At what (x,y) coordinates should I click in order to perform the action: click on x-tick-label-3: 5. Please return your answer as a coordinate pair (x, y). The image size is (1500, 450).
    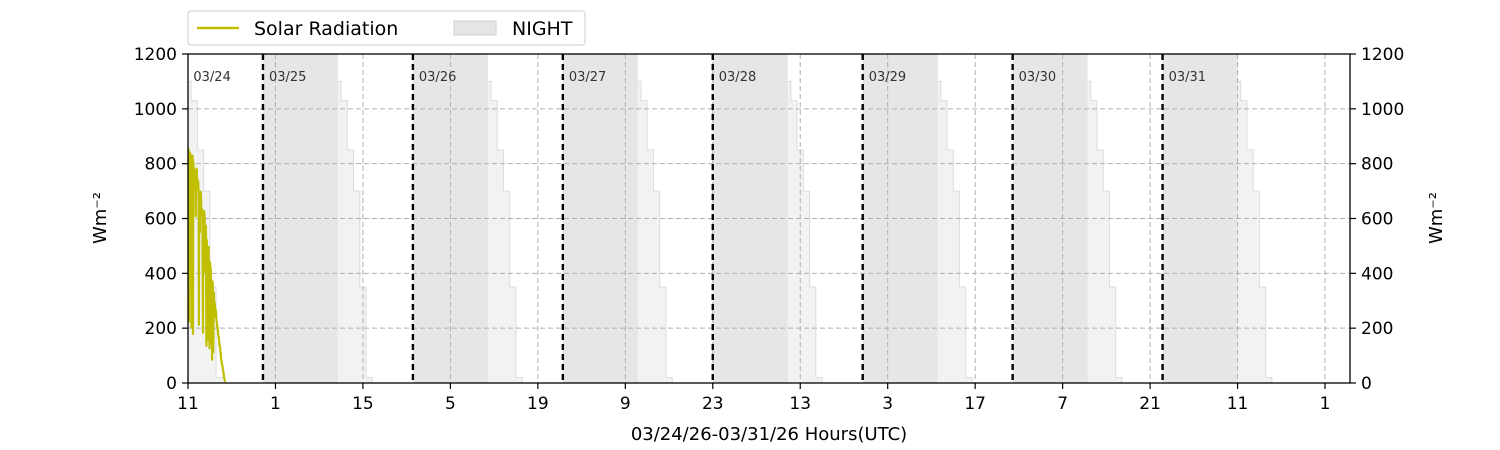
    Looking at the image, I should click on (450, 404).